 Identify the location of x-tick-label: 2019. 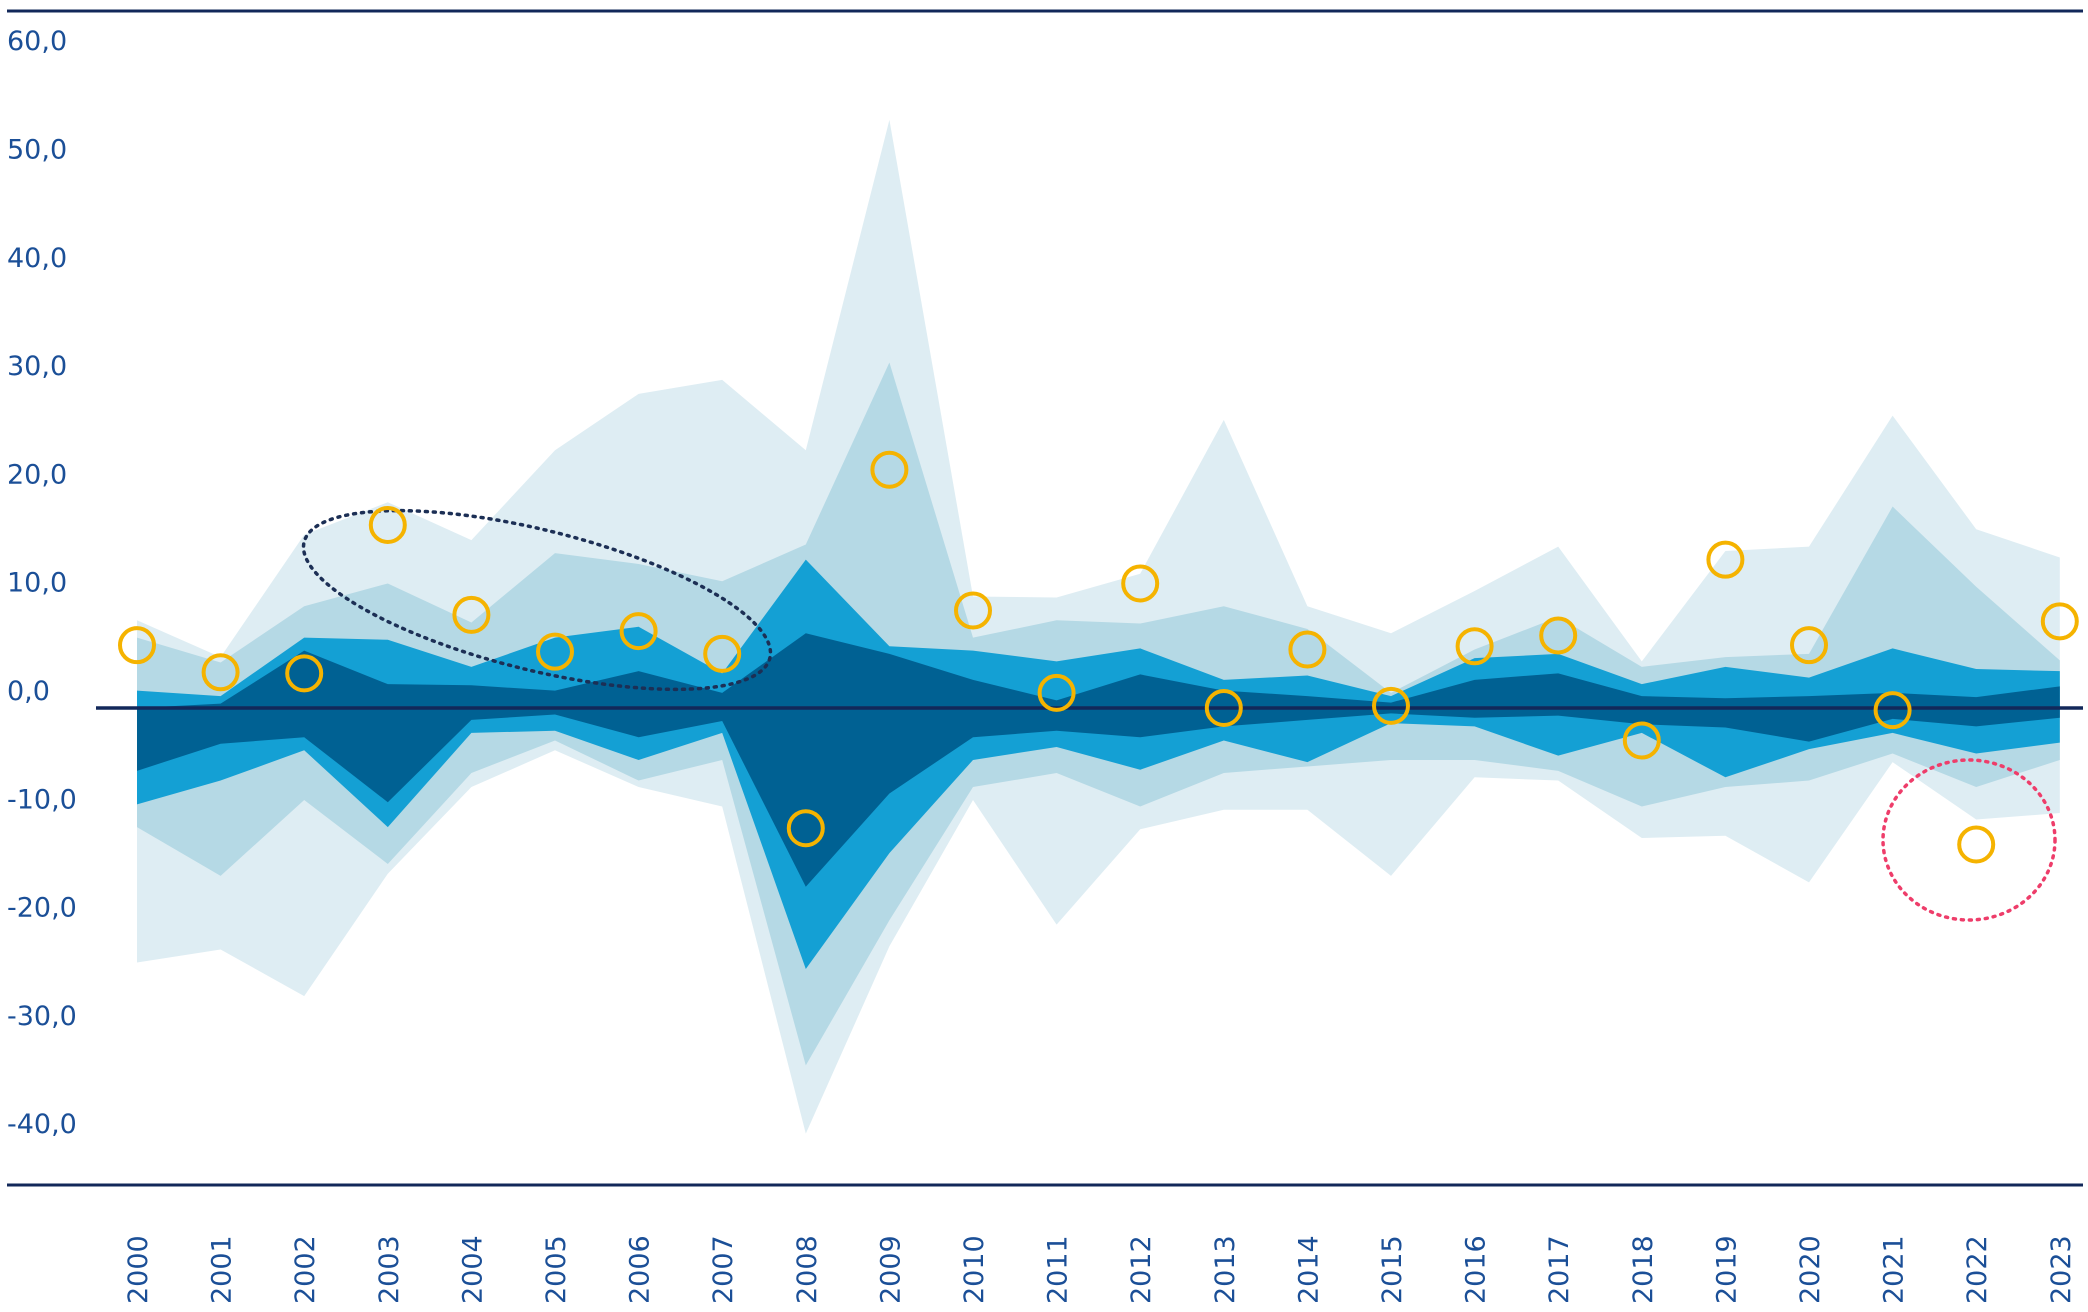
(1726, 1269).